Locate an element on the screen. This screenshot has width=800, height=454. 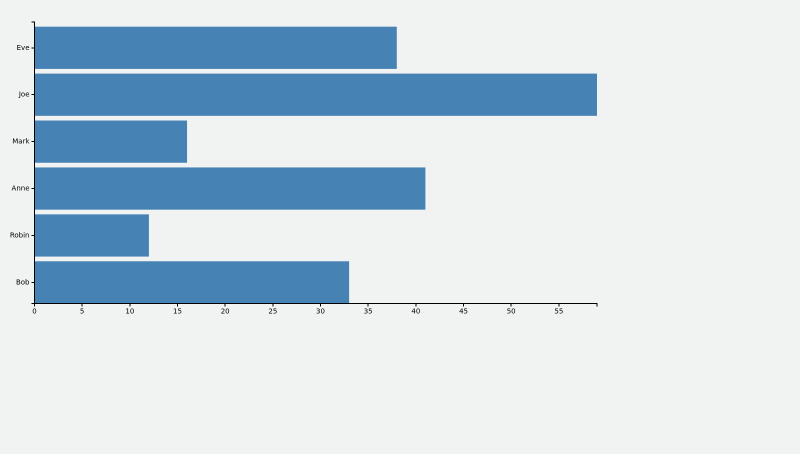
y-tick-label: Robin is located at coordinates (20, 235).